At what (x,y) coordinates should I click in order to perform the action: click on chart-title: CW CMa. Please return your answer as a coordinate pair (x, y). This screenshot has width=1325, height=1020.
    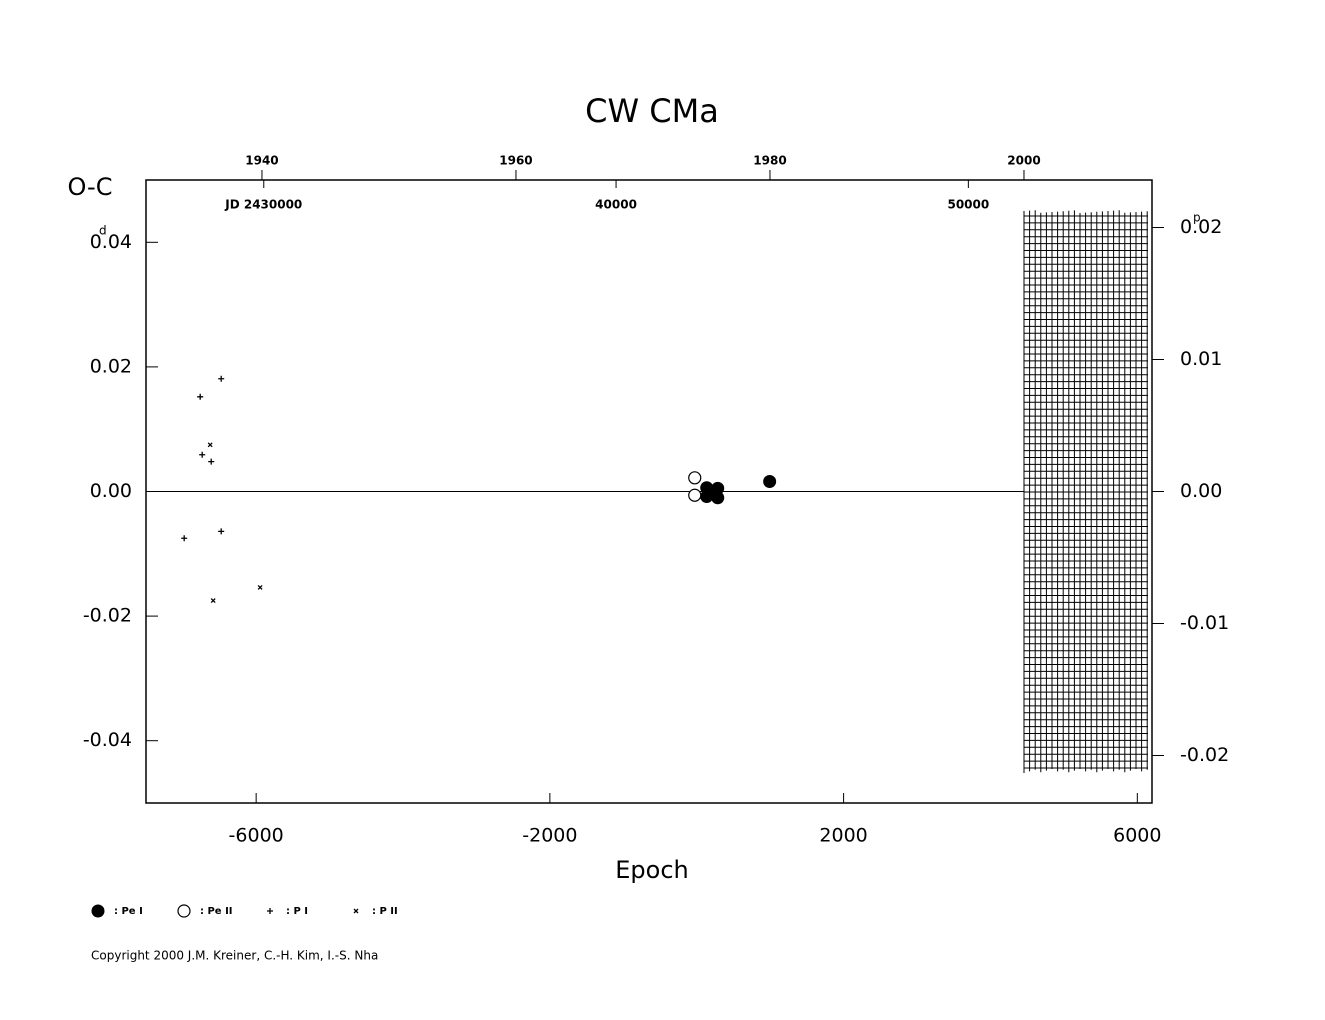
    Looking at the image, I should click on (652, 111).